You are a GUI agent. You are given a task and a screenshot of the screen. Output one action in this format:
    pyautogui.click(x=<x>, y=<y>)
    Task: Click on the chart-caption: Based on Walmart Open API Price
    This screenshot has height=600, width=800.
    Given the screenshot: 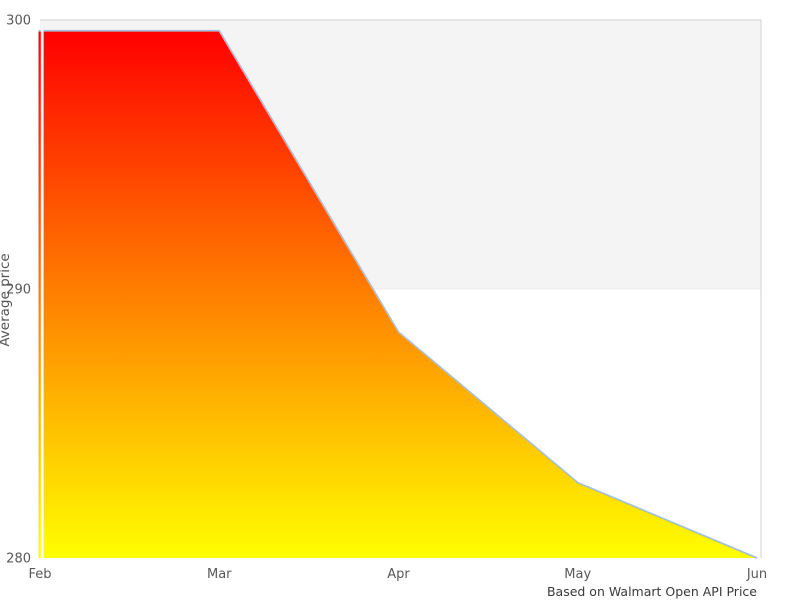 What is the action you would take?
    pyautogui.click(x=652, y=591)
    